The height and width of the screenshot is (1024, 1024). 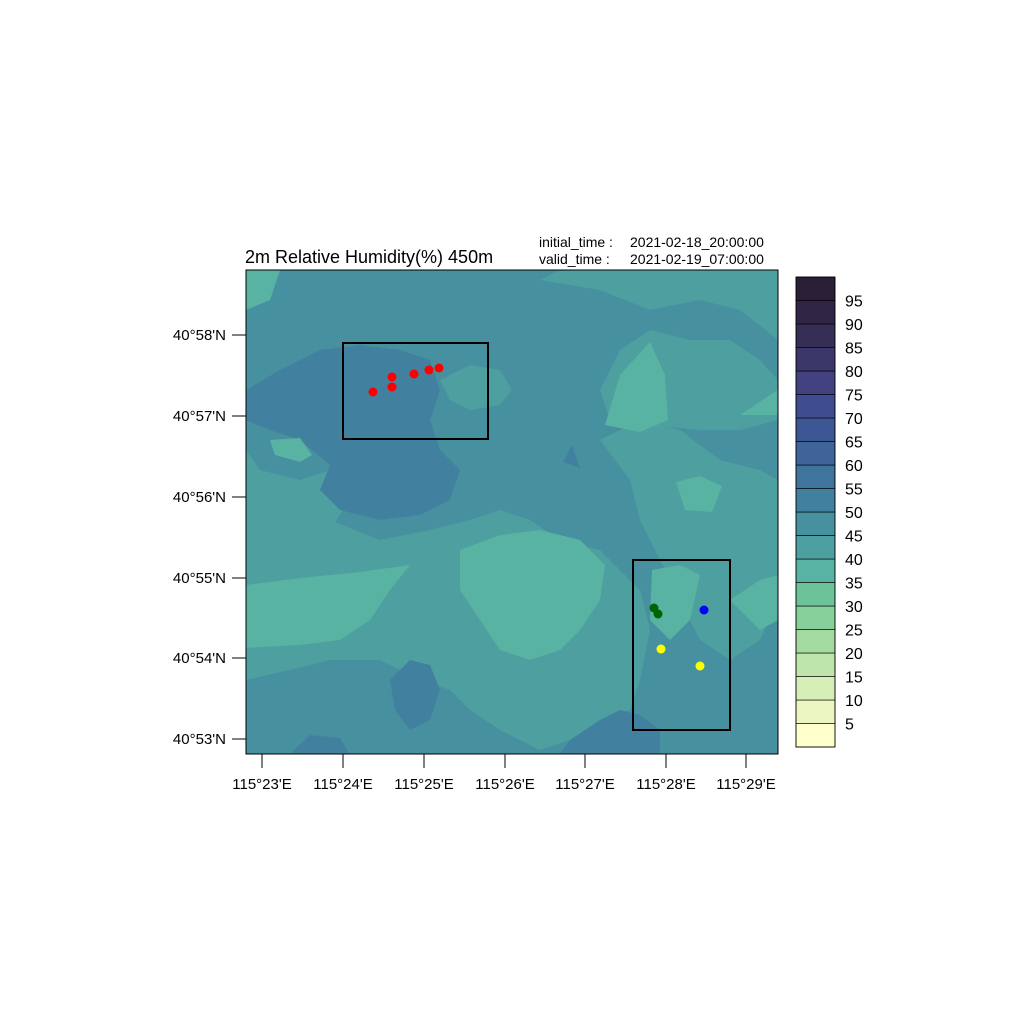 What do you see at coordinates (854, 584) in the screenshot?
I see `colorbar-label: 35` at bounding box center [854, 584].